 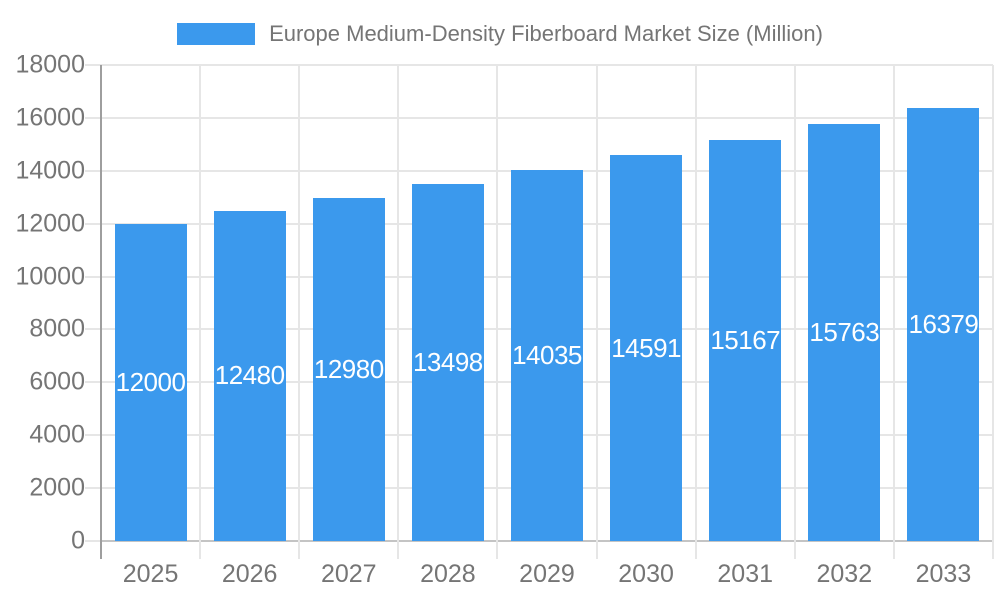 I want to click on x-axis-label: 2032, so click(x=844, y=574).